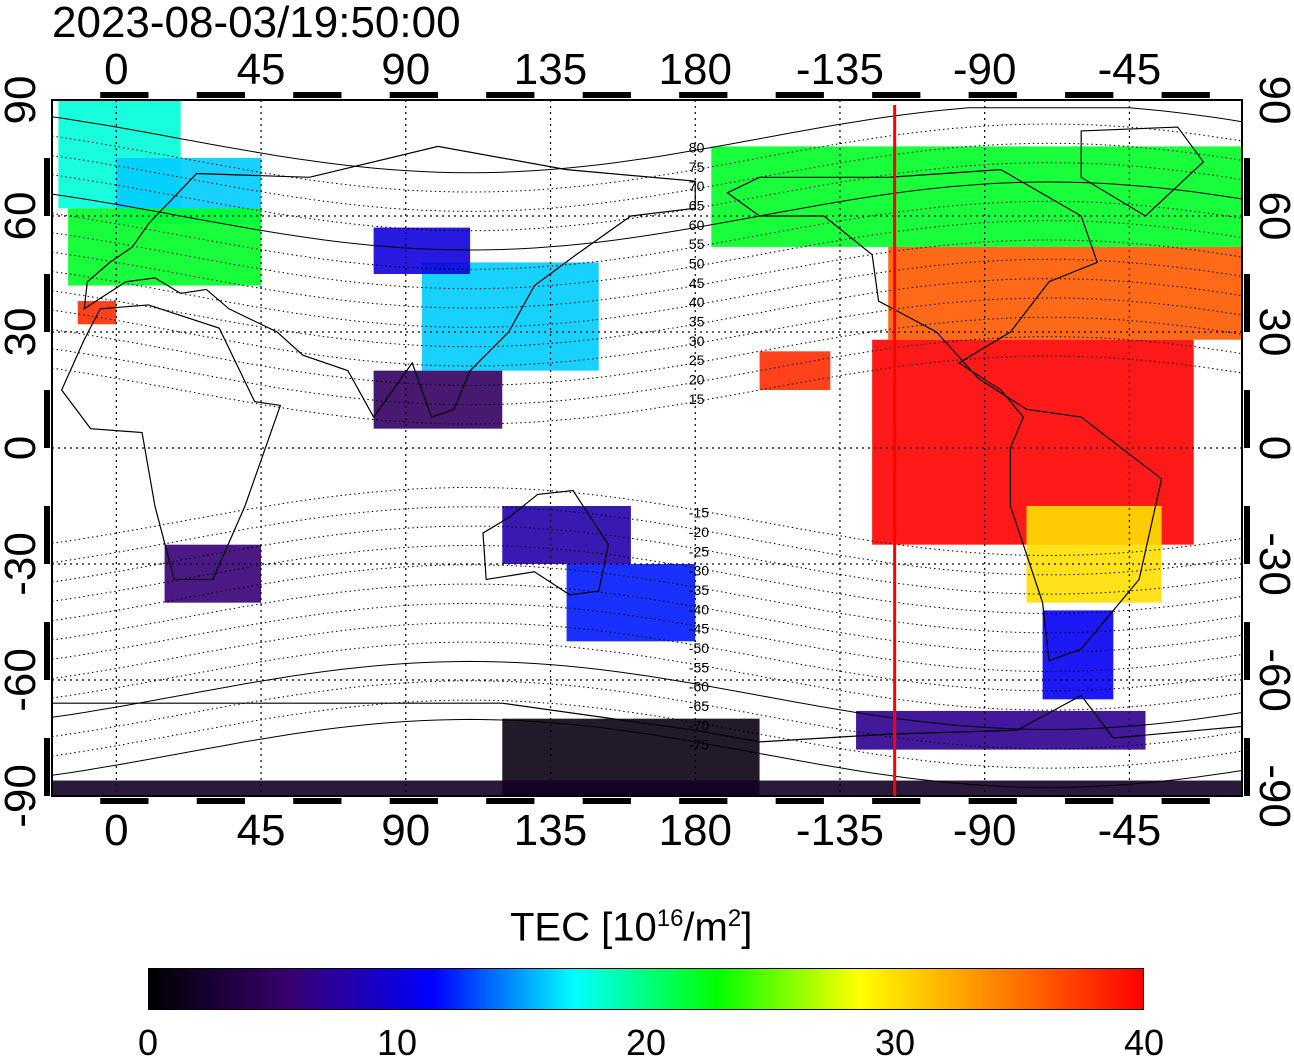 The width and height of the screenshot is (1294, 1064). I want to click on magnetic-contour-label: -60, so click(699, 687).